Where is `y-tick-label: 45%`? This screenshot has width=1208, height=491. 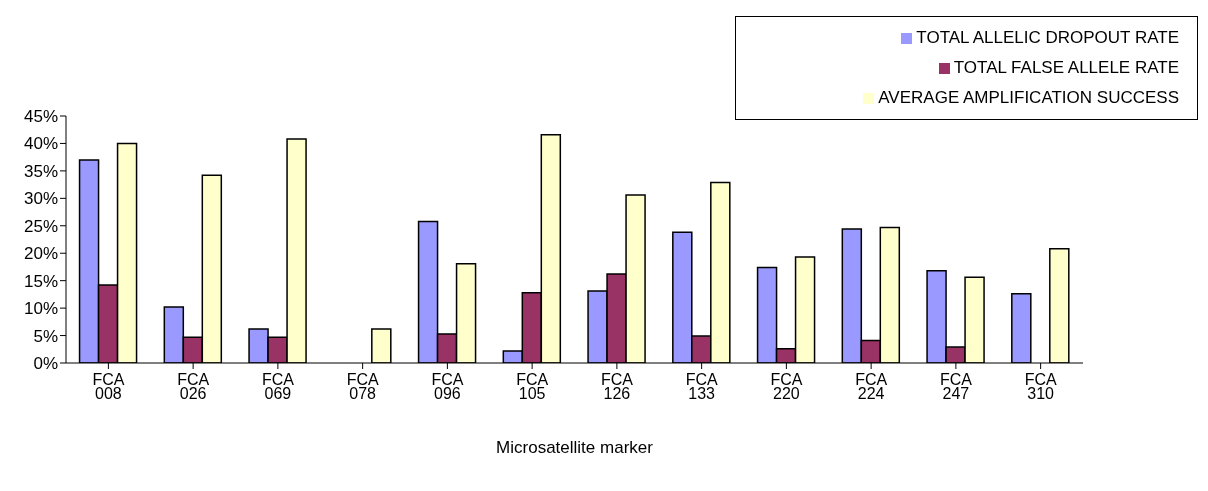
y-tick-label: 45% is located at coordinates (40, 117).